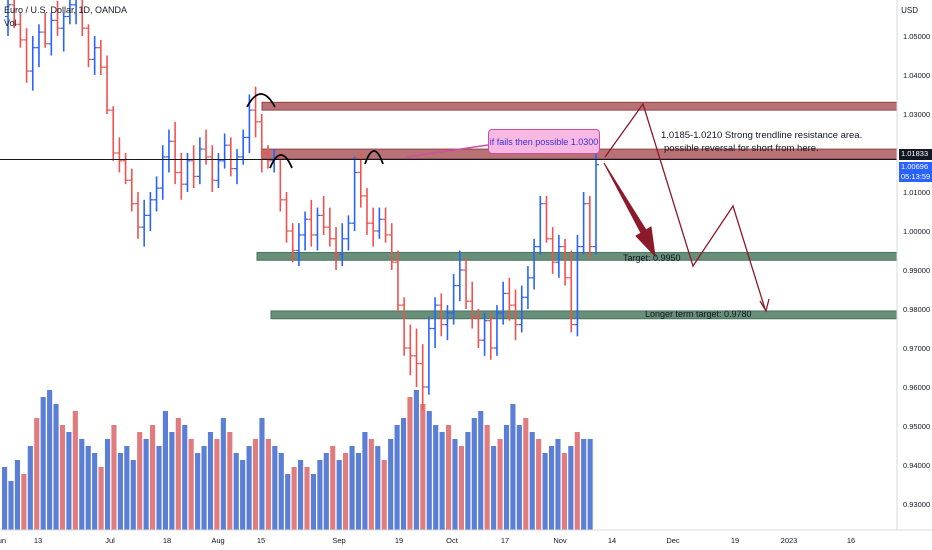  I want to click on countdown-value: 05:13:59, so click(916, 176).